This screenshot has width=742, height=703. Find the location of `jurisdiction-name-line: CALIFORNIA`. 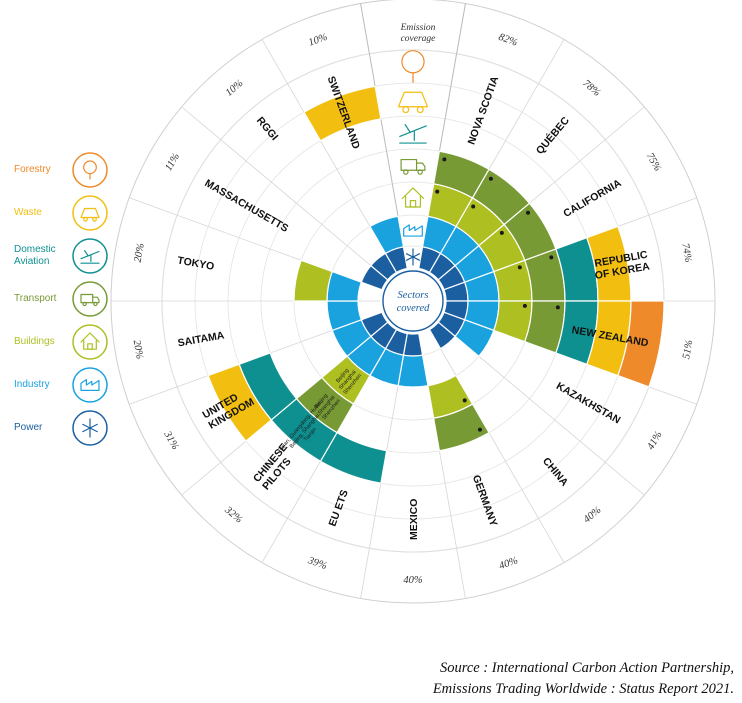

jurisdiction-name-line: CALIFORNIA is located at coordinates (592, 198).